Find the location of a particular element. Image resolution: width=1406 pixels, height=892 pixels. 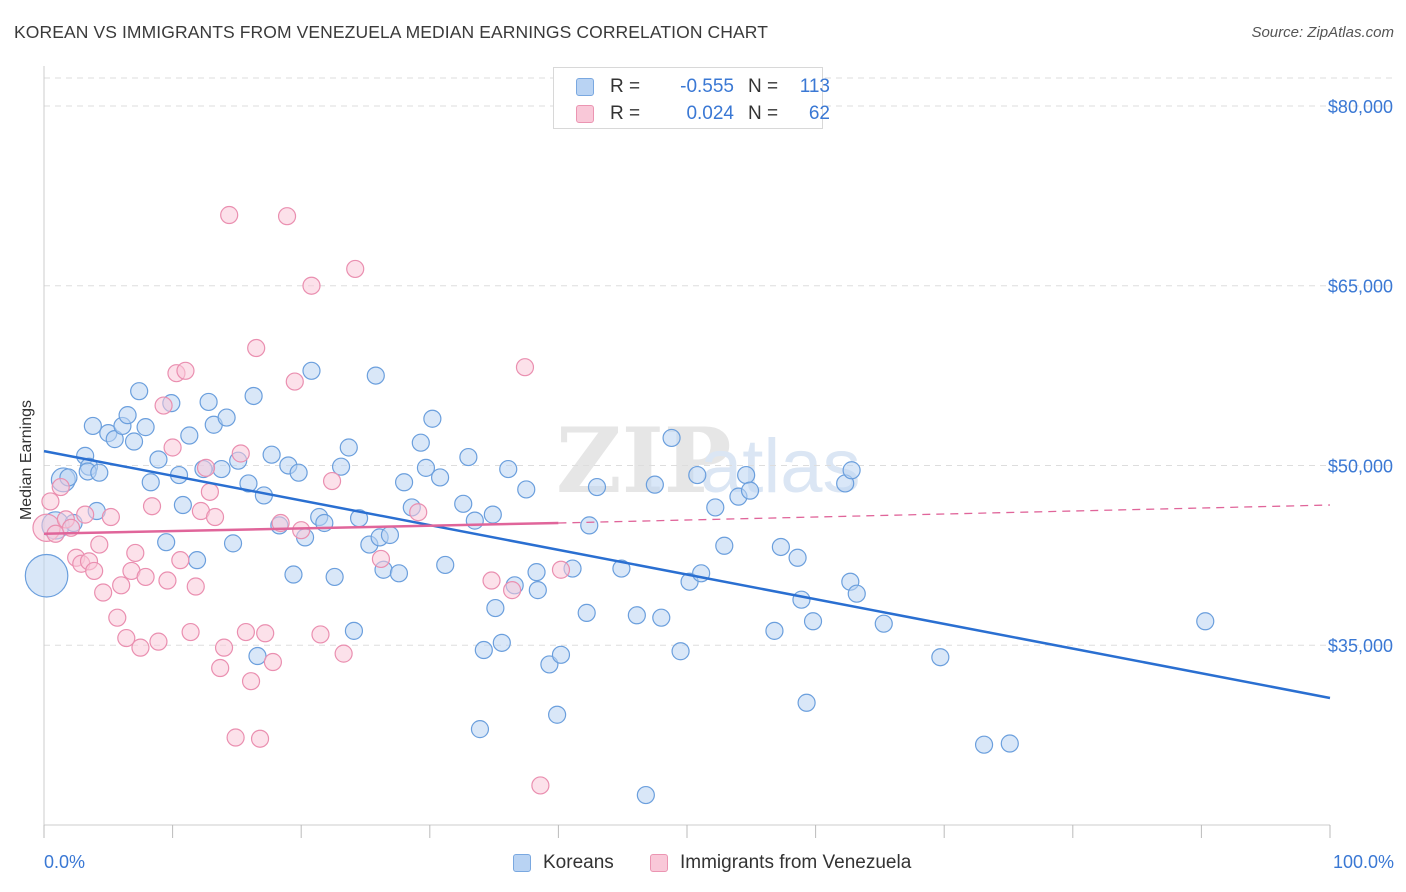

legend-row-koreans: R = -0.555 N = 113 is located at coordinates (703, 87).